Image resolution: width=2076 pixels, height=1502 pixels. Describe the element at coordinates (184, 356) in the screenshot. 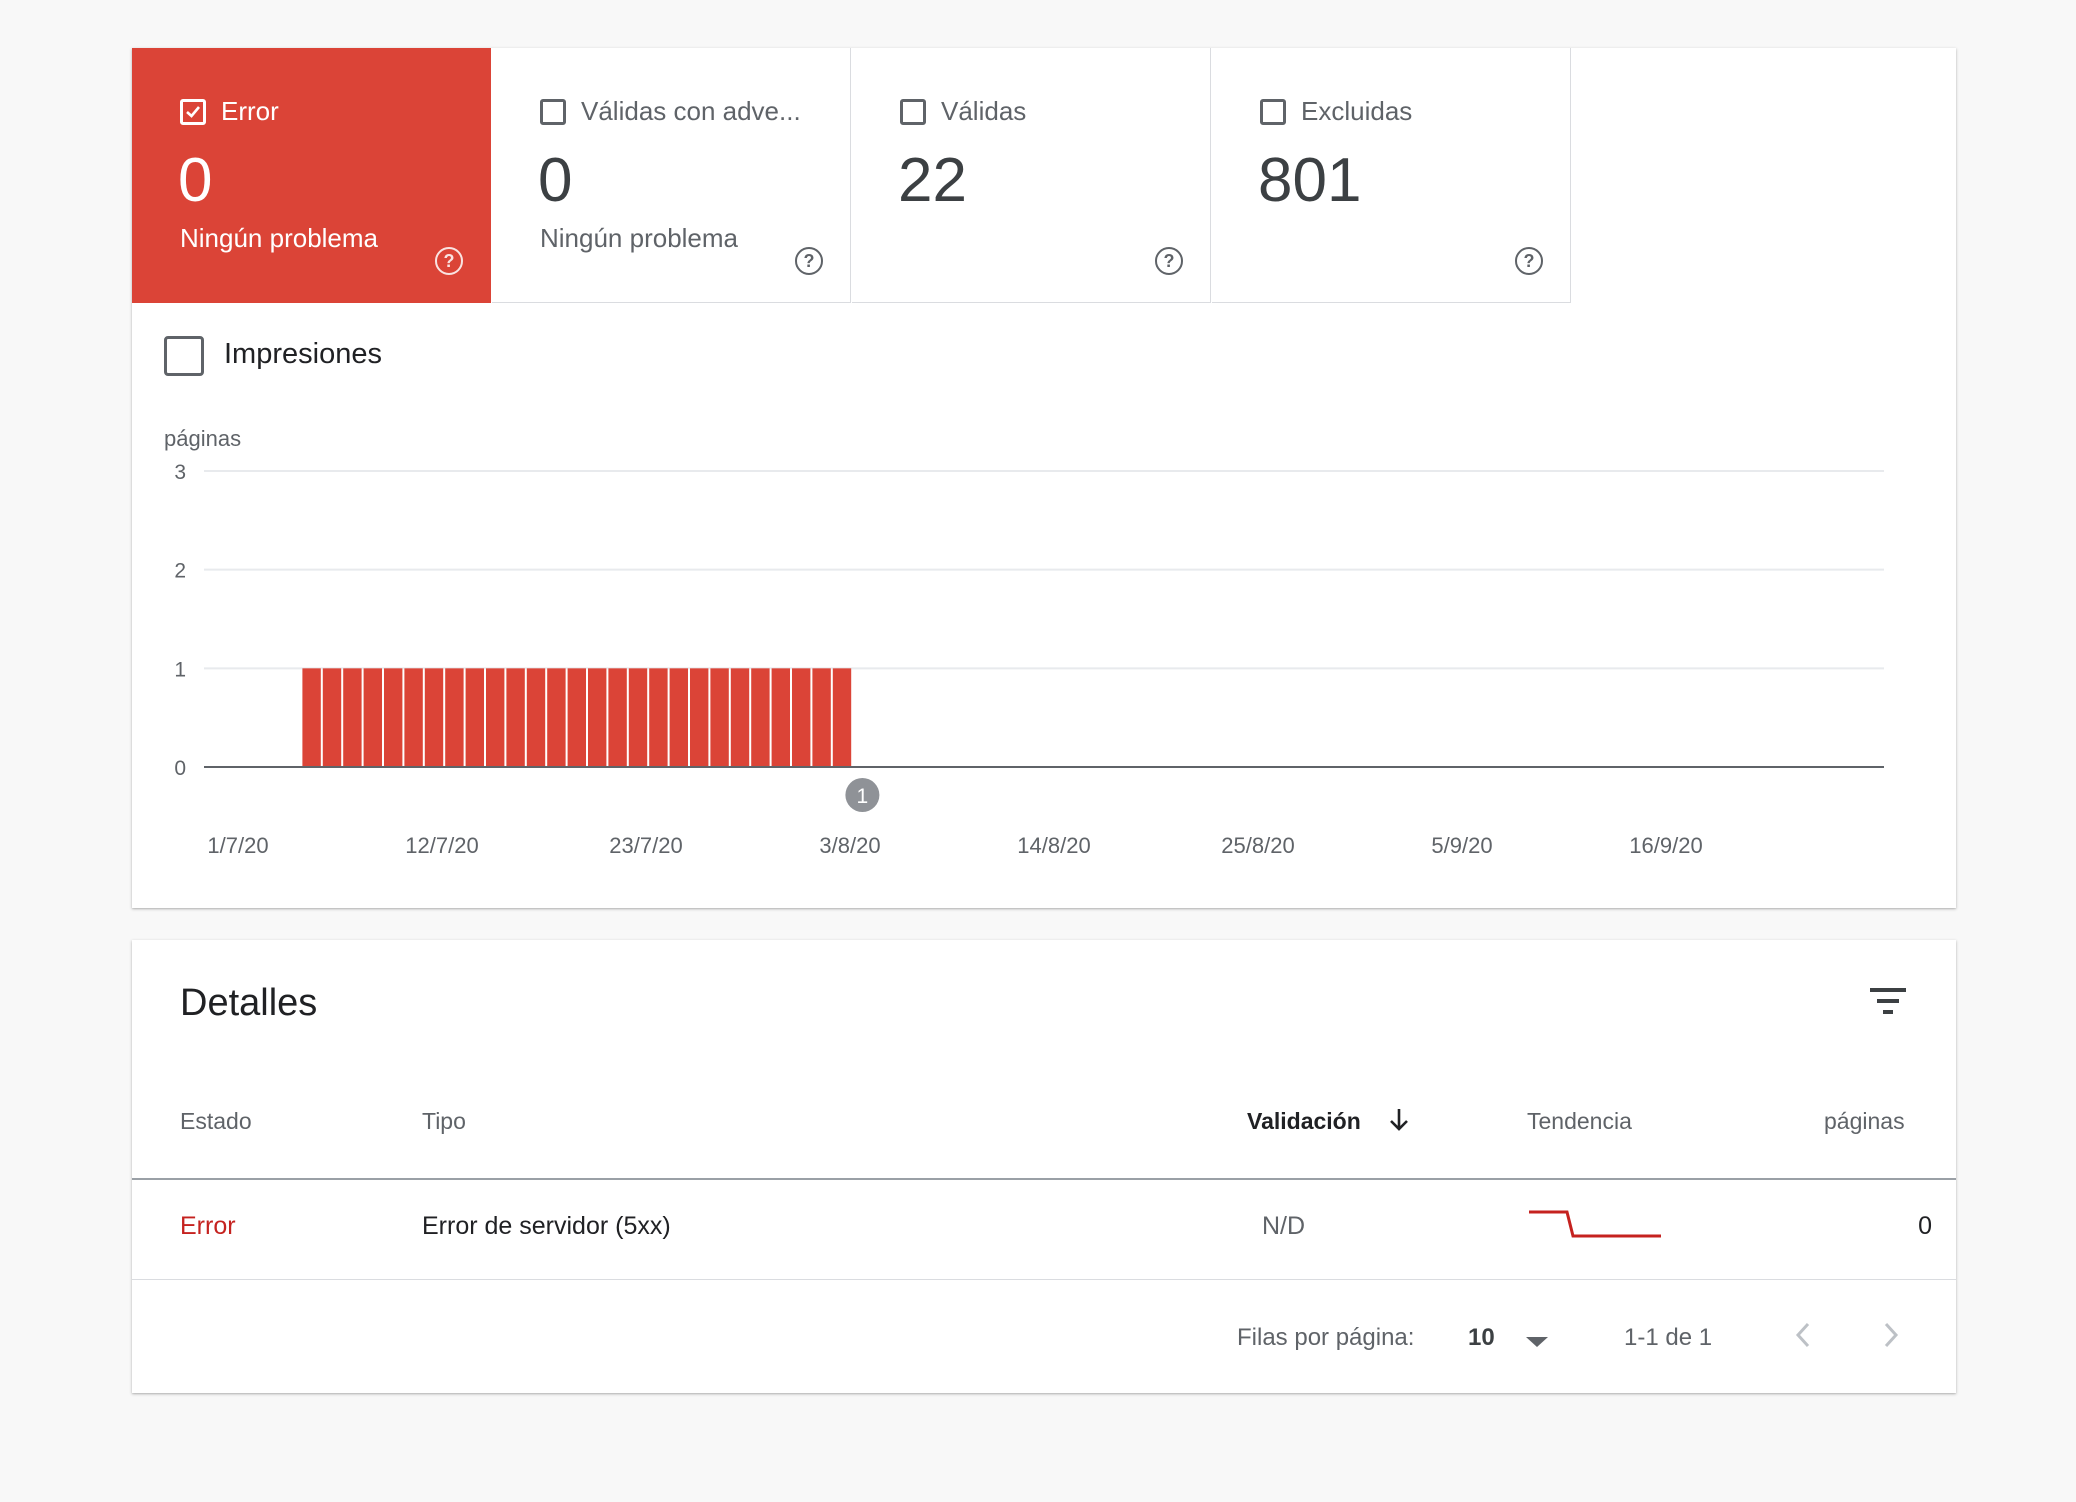

I see `impressions-checkbox` at that location.